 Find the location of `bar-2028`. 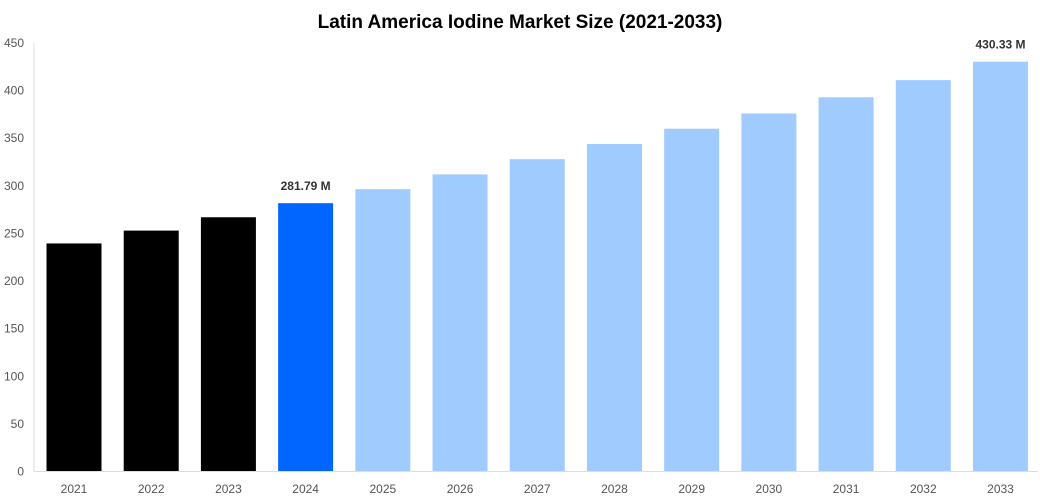

bar-2028 is located at coordinates (614, 307).